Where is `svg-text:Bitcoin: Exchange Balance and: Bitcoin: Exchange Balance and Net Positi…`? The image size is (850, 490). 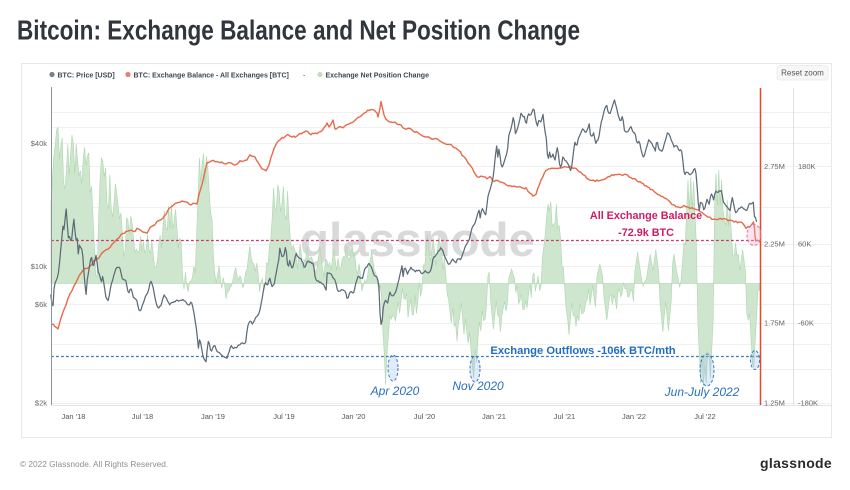
svg-text:Bitcoin: Exchange Balance and: Bitcoin: Exchange Balance and Net Positi… is located at coordinates (298, 30).